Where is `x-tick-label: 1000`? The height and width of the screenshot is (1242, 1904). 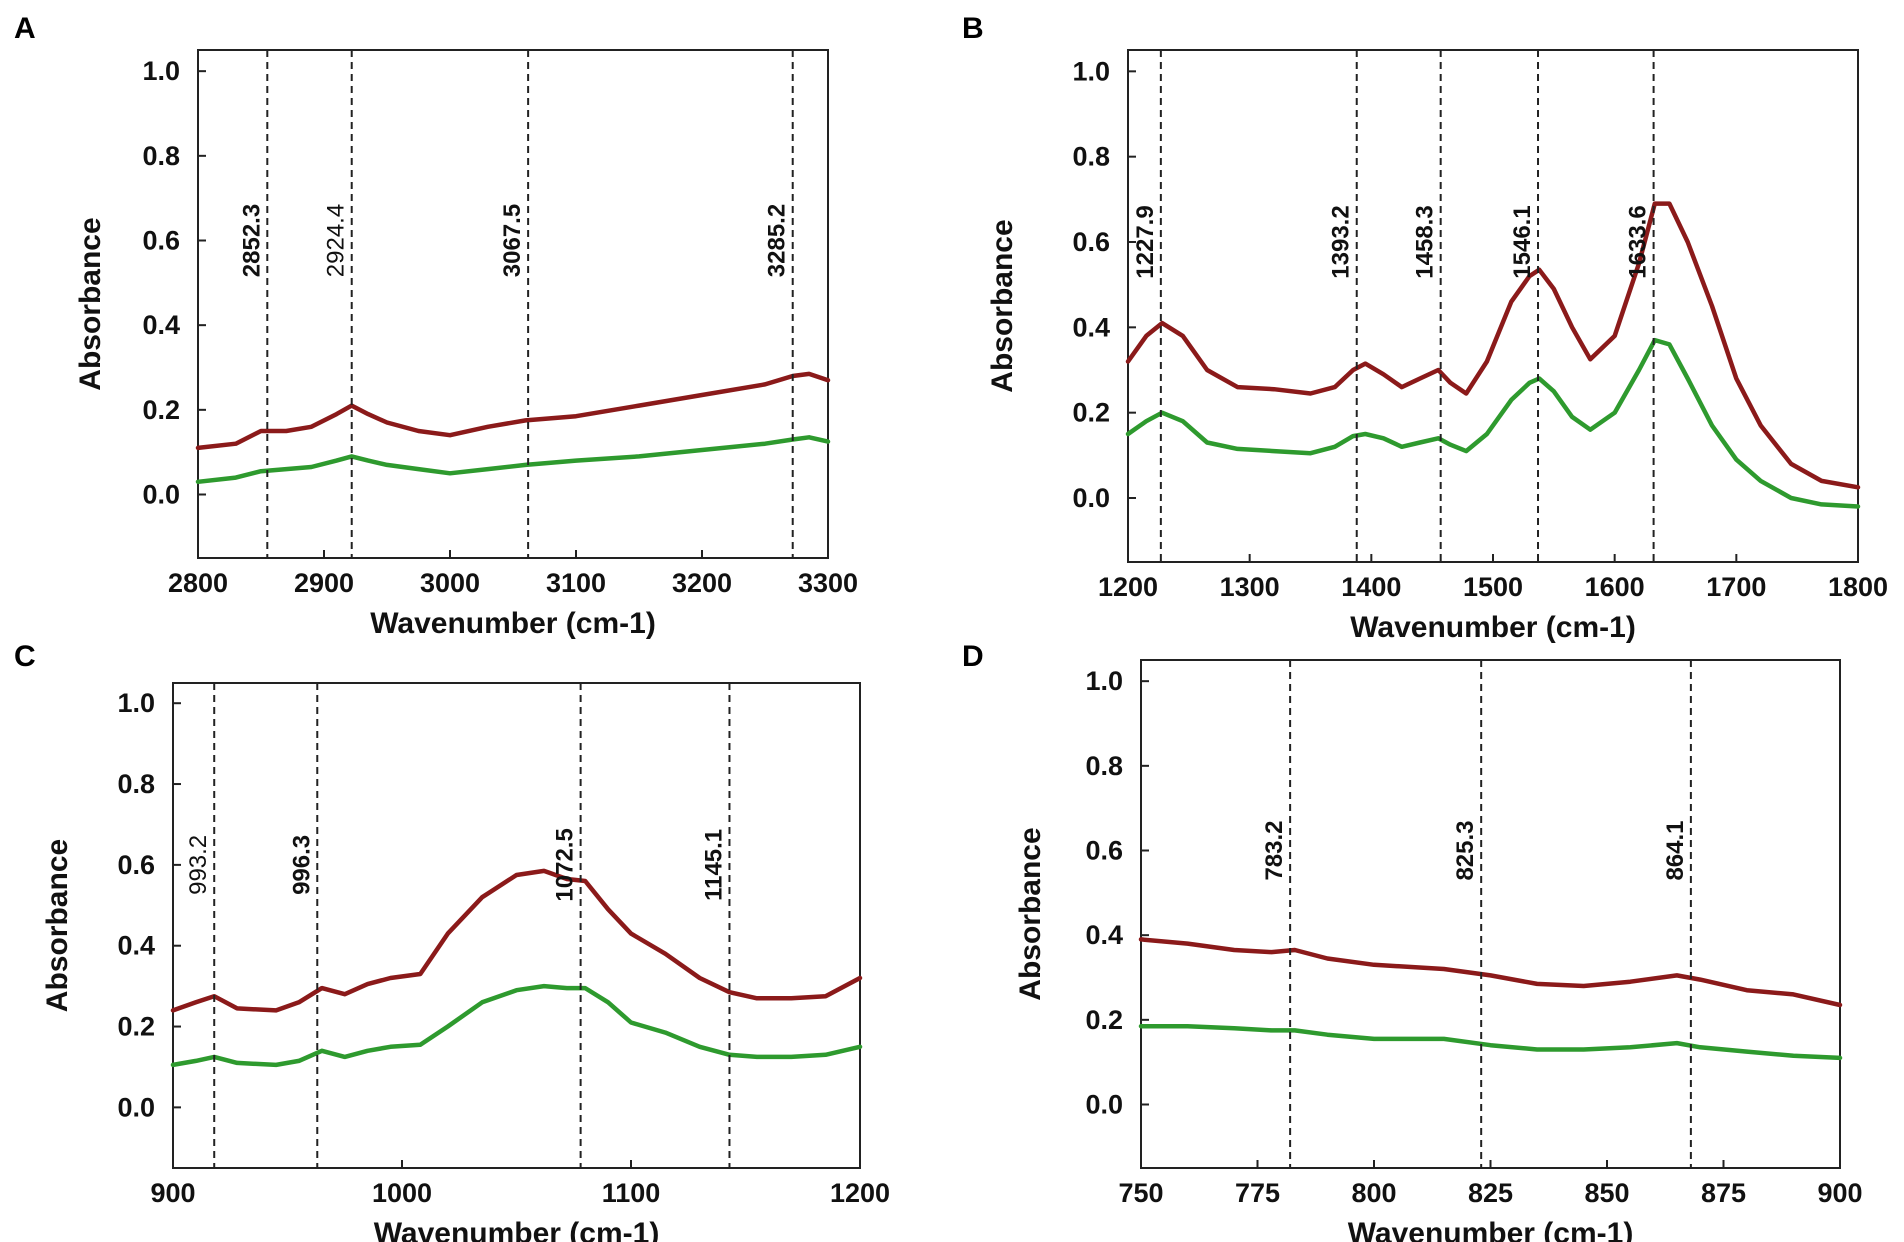
x-tick-label: 1000 is located at coordinates (402, 1193).